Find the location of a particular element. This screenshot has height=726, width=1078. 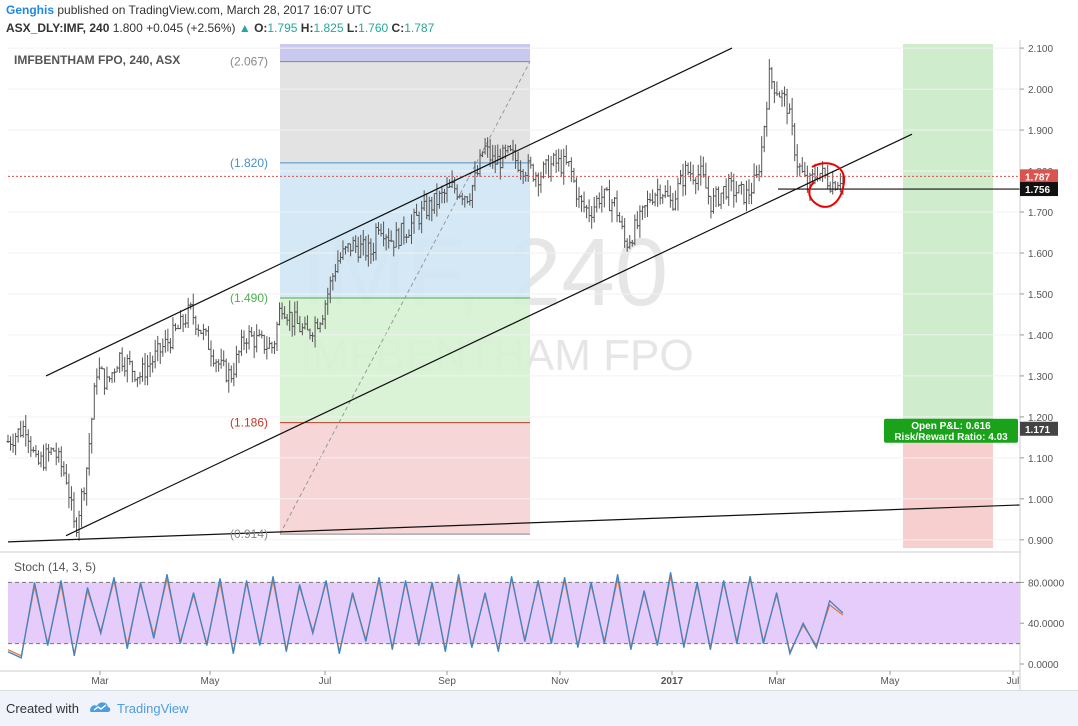

price-tick-label: 0.900 is located at coordinates (1040, 541).